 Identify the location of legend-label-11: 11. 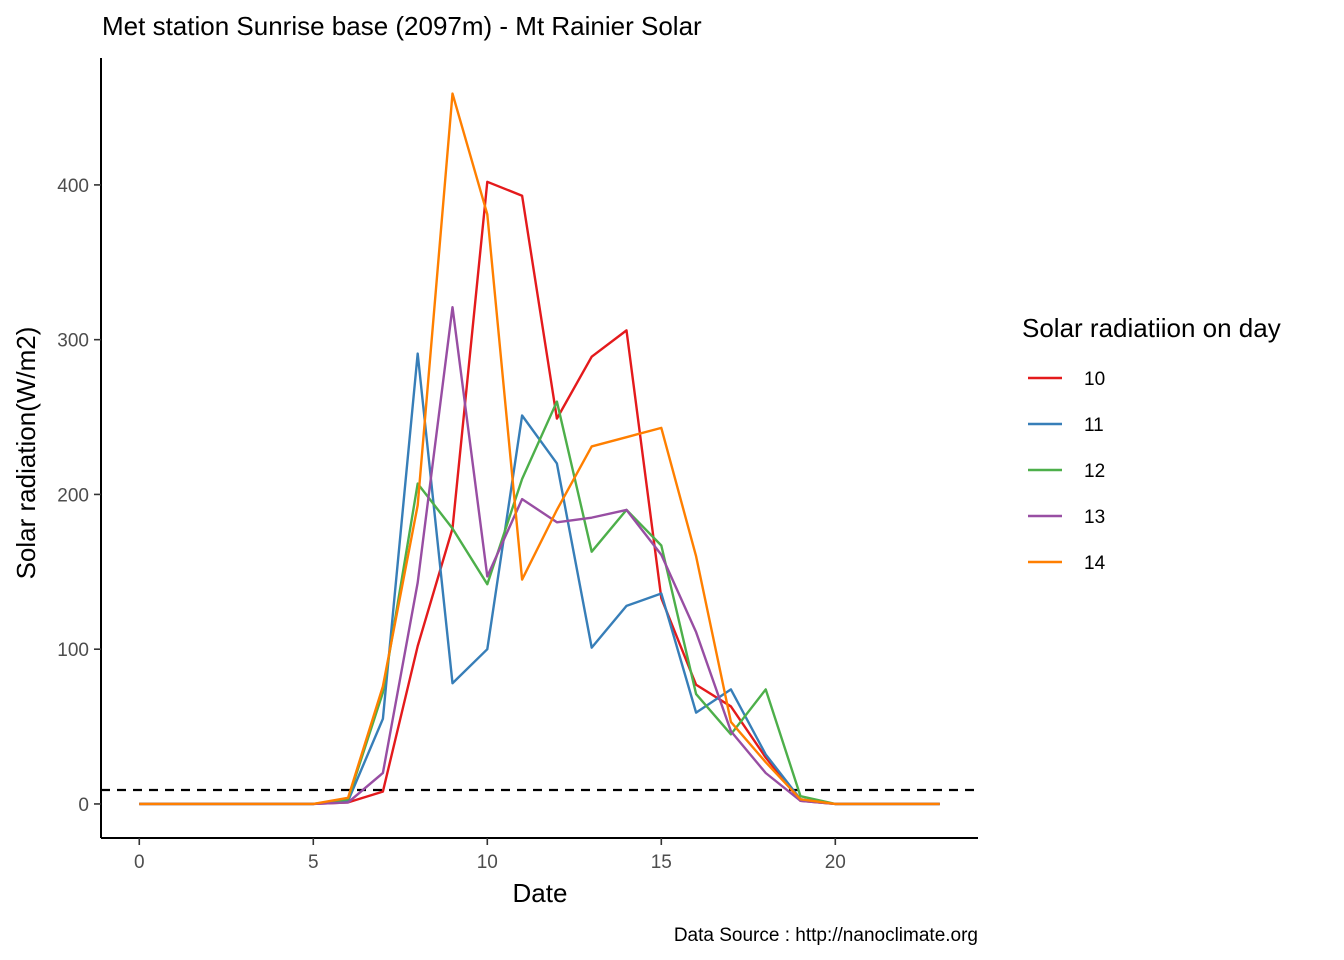
(1094, 425).